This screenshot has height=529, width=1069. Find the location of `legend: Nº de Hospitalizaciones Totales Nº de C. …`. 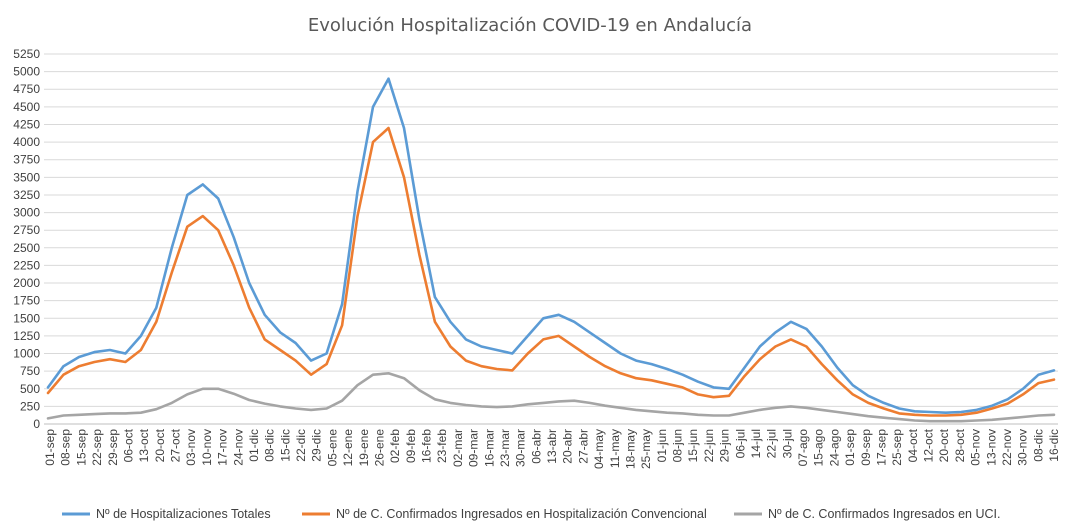

legend: Nº de Hospitalizaciones Totales Nº de C. … is located at coordinates (531, 514).